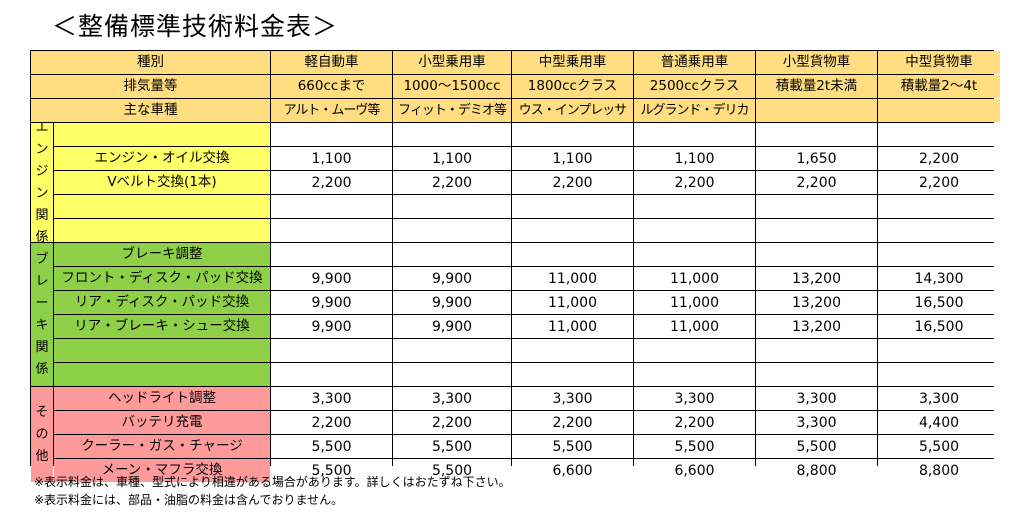  Describe the element at coordinates (331, 110) in the screenshot. I see `header-models-kei: アルト・ムーヴ等` at that location.